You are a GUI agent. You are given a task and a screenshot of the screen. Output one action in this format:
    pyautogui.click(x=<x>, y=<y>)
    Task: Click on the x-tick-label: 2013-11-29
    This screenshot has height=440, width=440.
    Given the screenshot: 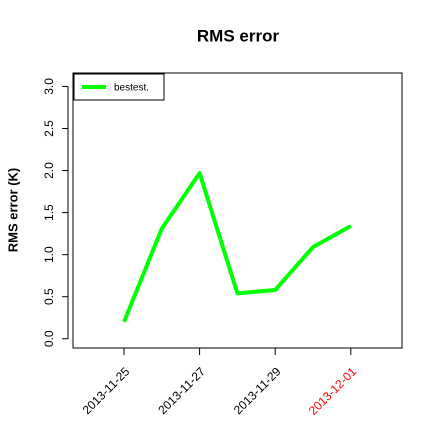 What is the action you would take?
    pyautogui.click(x=257, y=390)
    